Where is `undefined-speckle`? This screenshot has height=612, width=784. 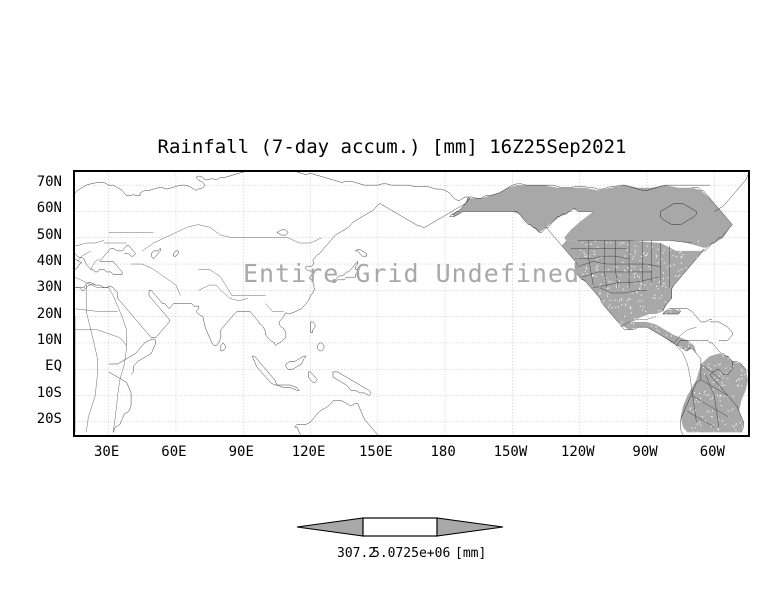
undefined-speckle is located at coordinates (655, 337).